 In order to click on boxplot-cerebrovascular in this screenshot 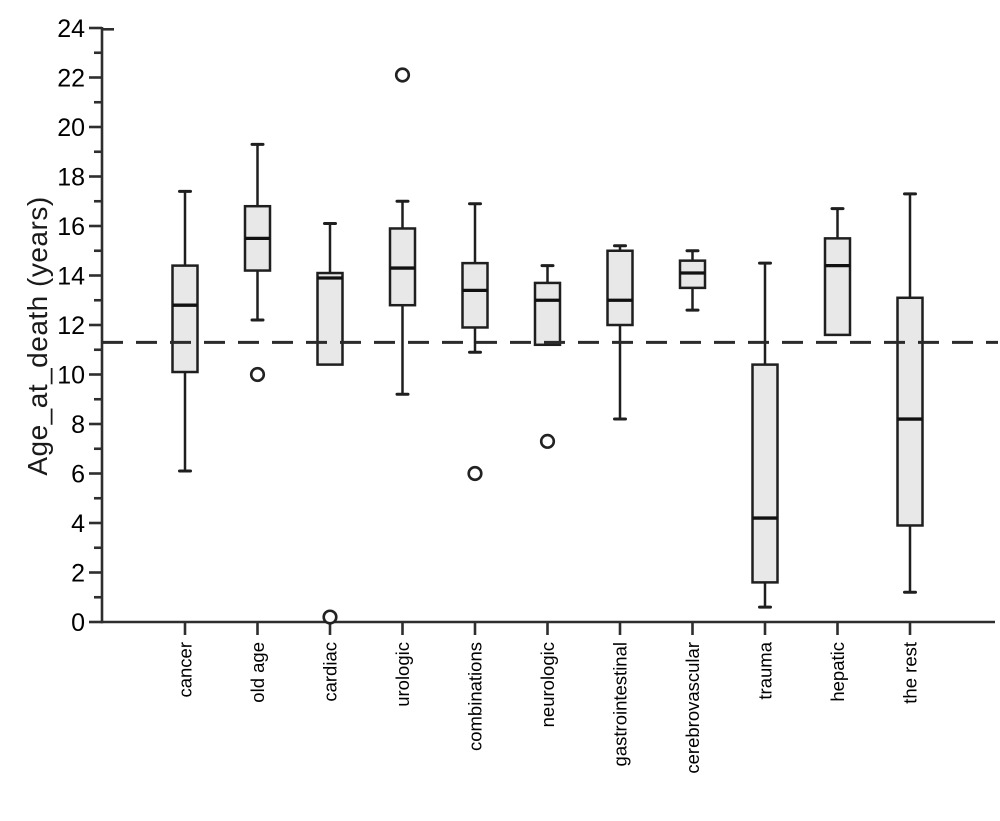, I will do `click(692, 280)`.